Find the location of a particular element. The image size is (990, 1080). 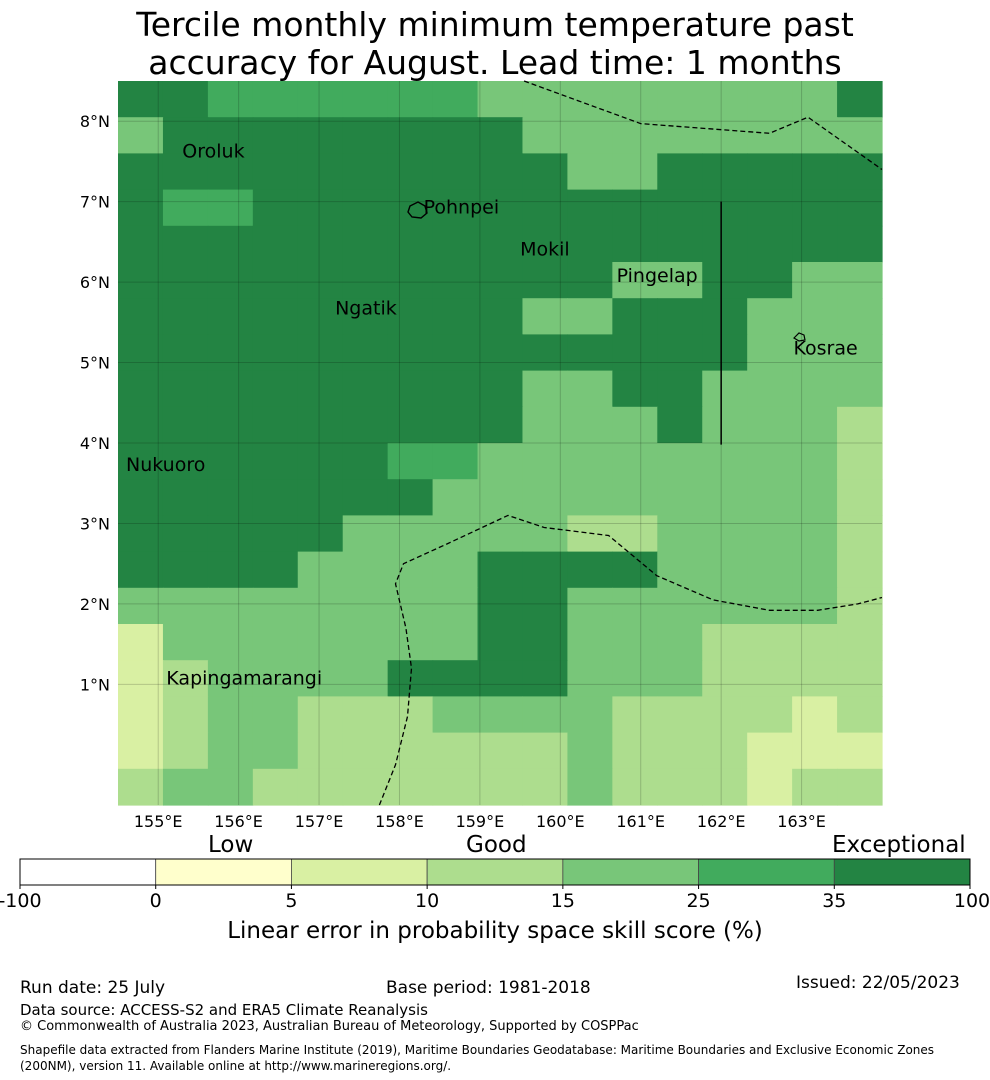

colorbar is located at coordinates (495, 873).